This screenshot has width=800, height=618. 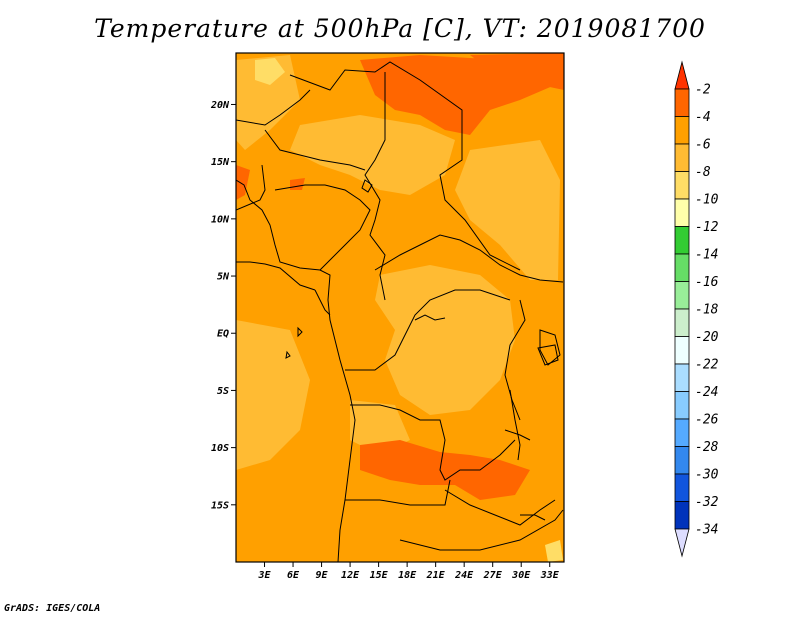 What do you see at coordinates (407, 575) in the screenshot?
I see `lon-tick-label: 18E` at bounding box center [407, 575].